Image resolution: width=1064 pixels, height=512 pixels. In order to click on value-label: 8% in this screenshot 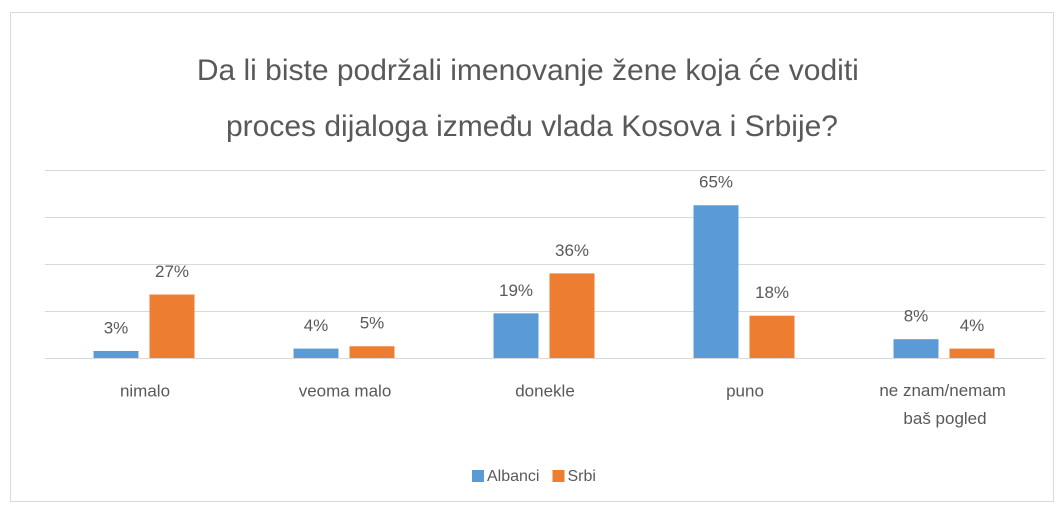, I will do `click(916, 316)`.